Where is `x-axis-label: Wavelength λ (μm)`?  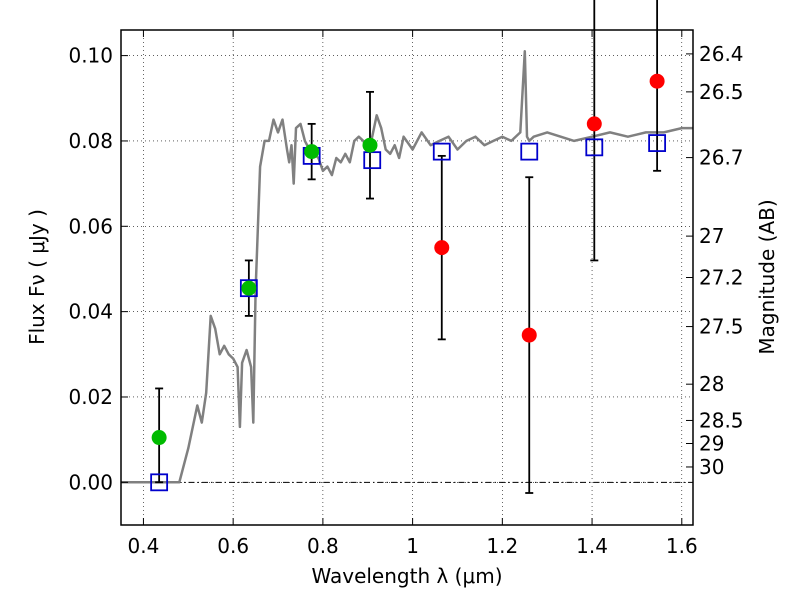
x-axis-label: Wavelength λ (μm) is located at coordinates (406, 576).